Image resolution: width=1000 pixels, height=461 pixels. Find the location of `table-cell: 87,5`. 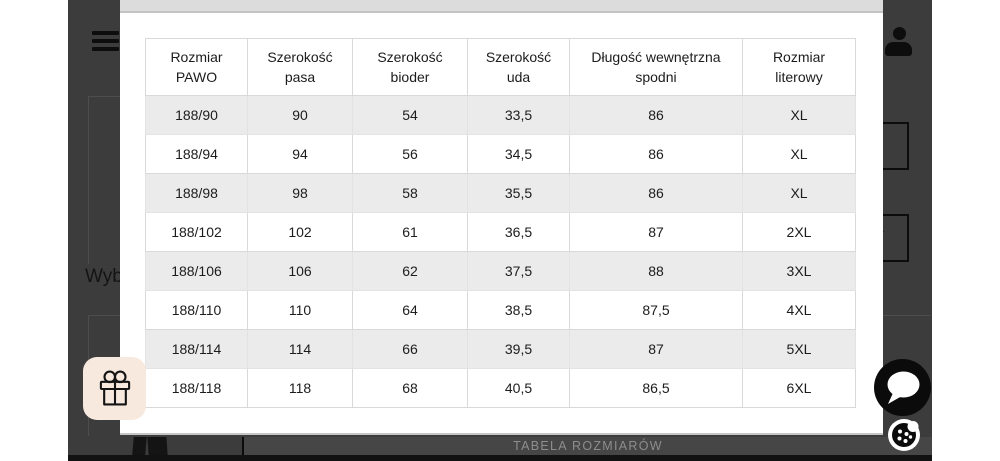

table-cell: 87,5 is located at coordinates (656, 310).